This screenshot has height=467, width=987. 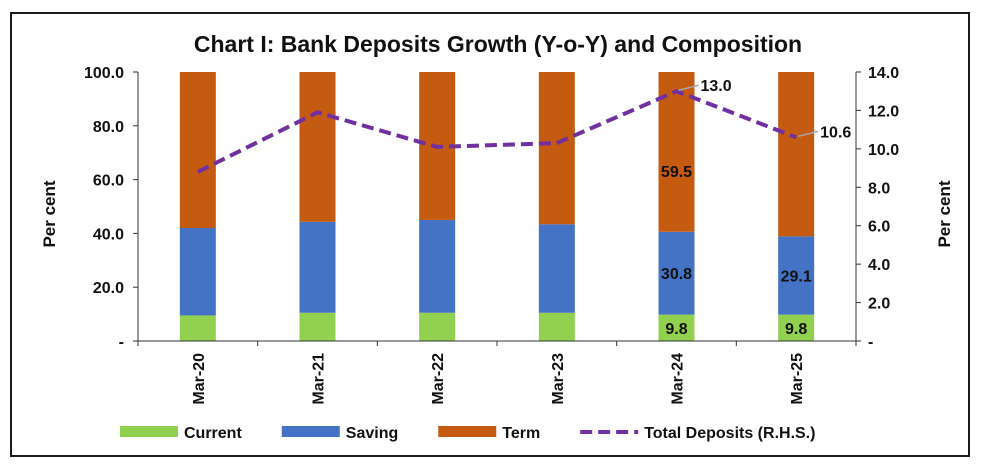 I want to click on y2-tick-label: 12.0, so click(x=883, y=111).